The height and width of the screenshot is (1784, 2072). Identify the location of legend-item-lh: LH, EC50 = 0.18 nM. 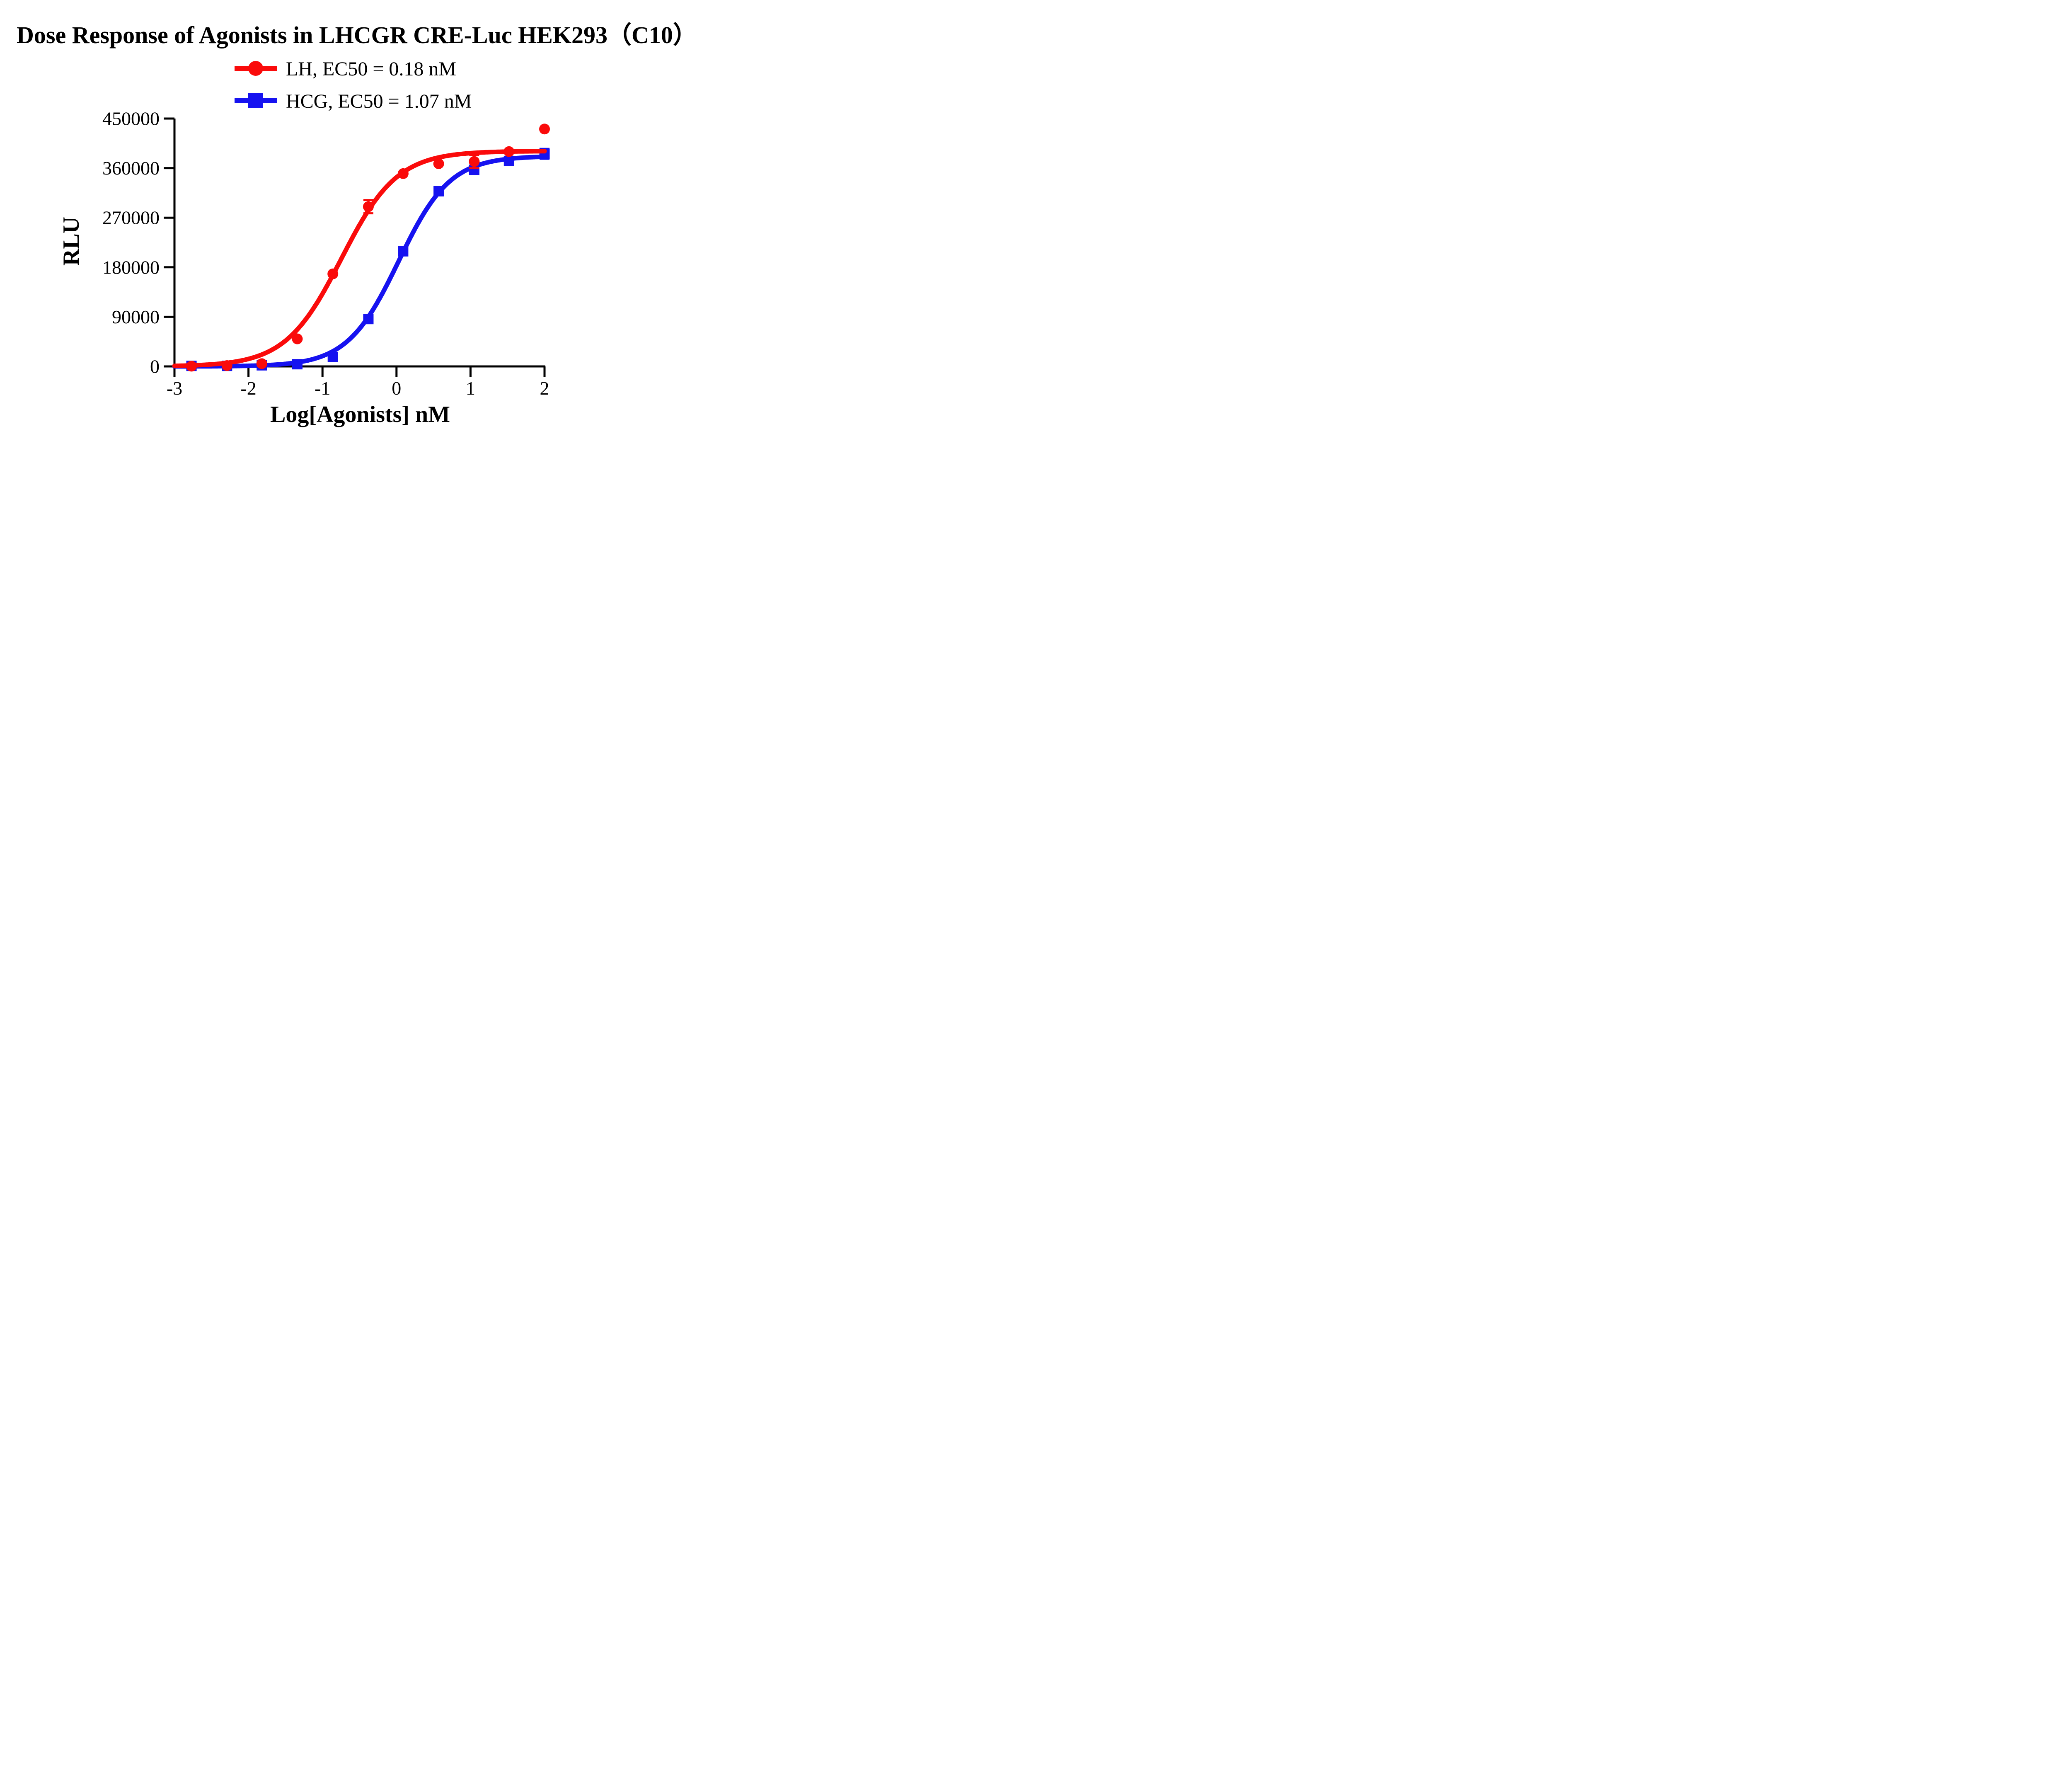
(345, 69).